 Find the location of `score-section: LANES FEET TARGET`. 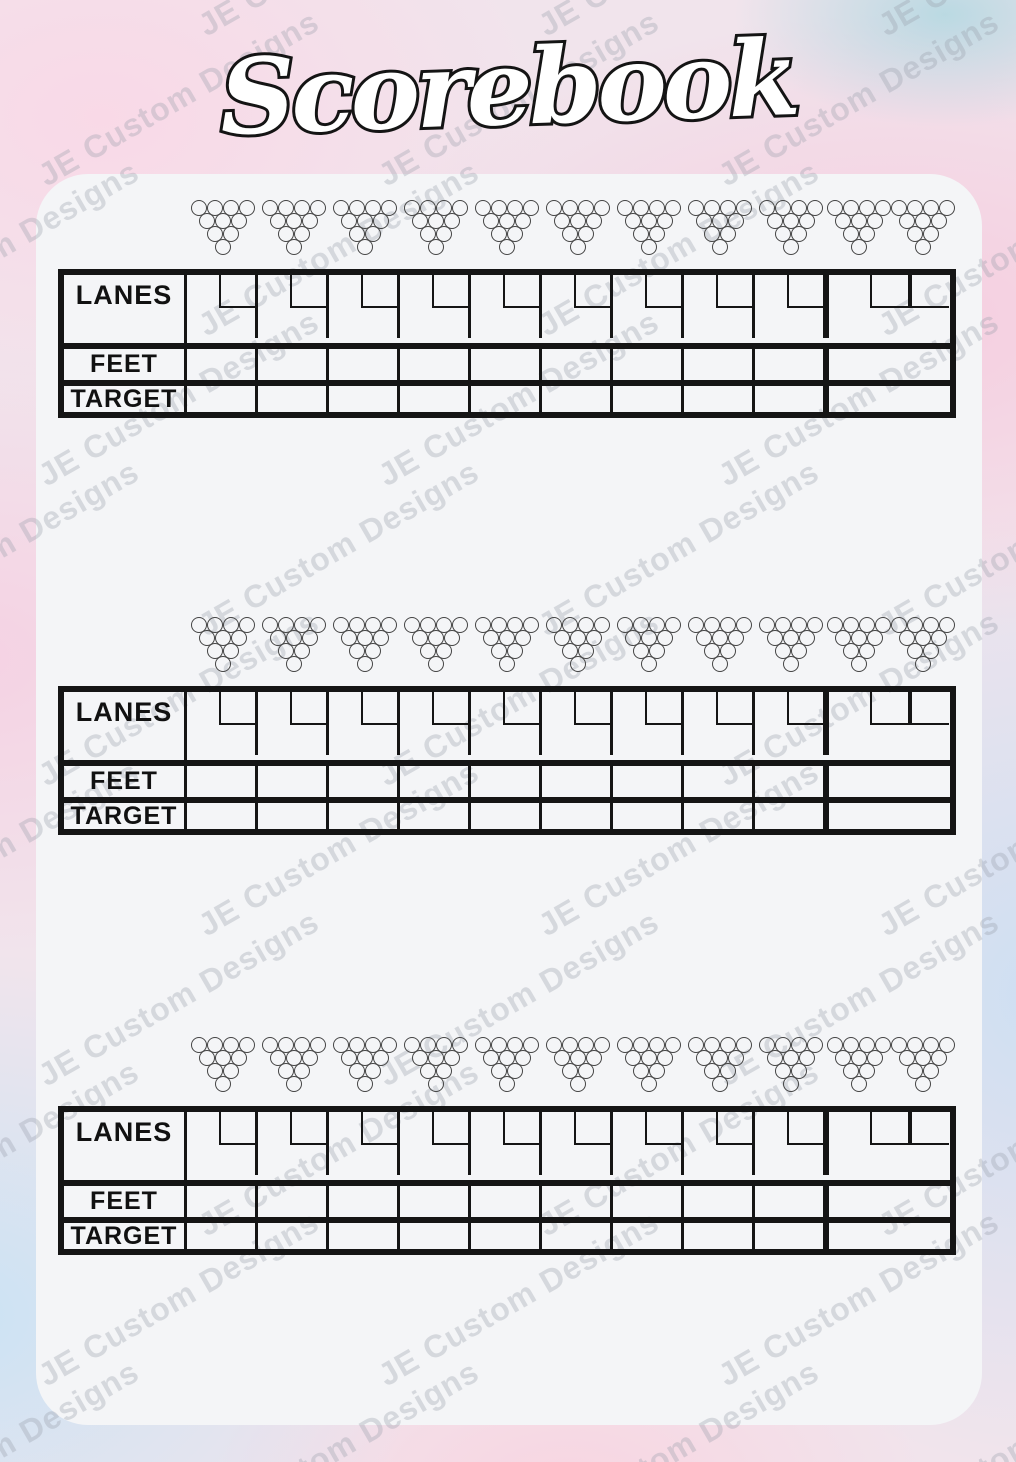

score-section: LANES FEET TARGET is located at coordinates (507, 726).